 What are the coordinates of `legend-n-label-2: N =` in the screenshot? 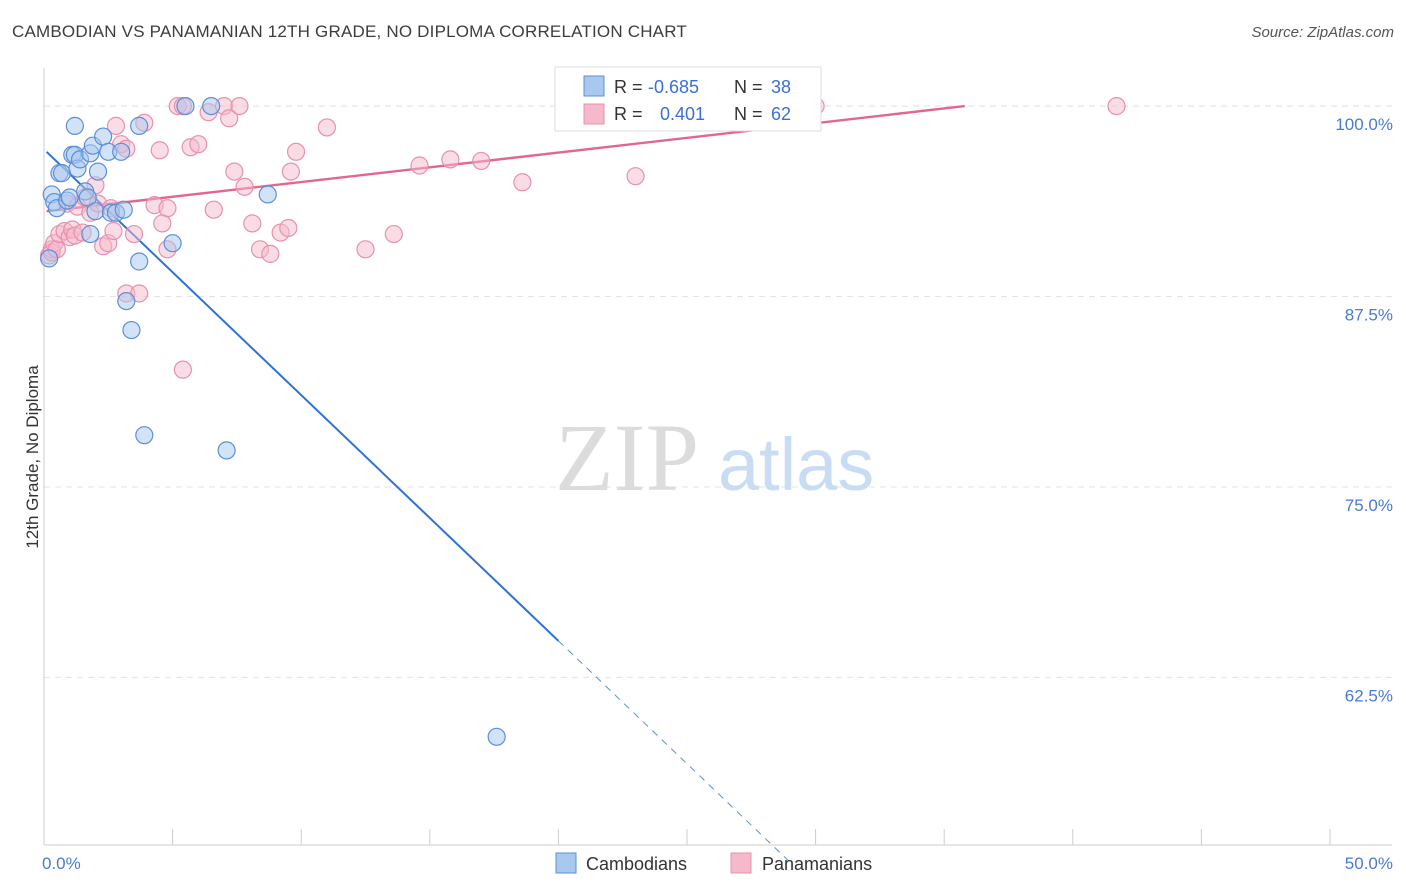 It's located at (748, 114).